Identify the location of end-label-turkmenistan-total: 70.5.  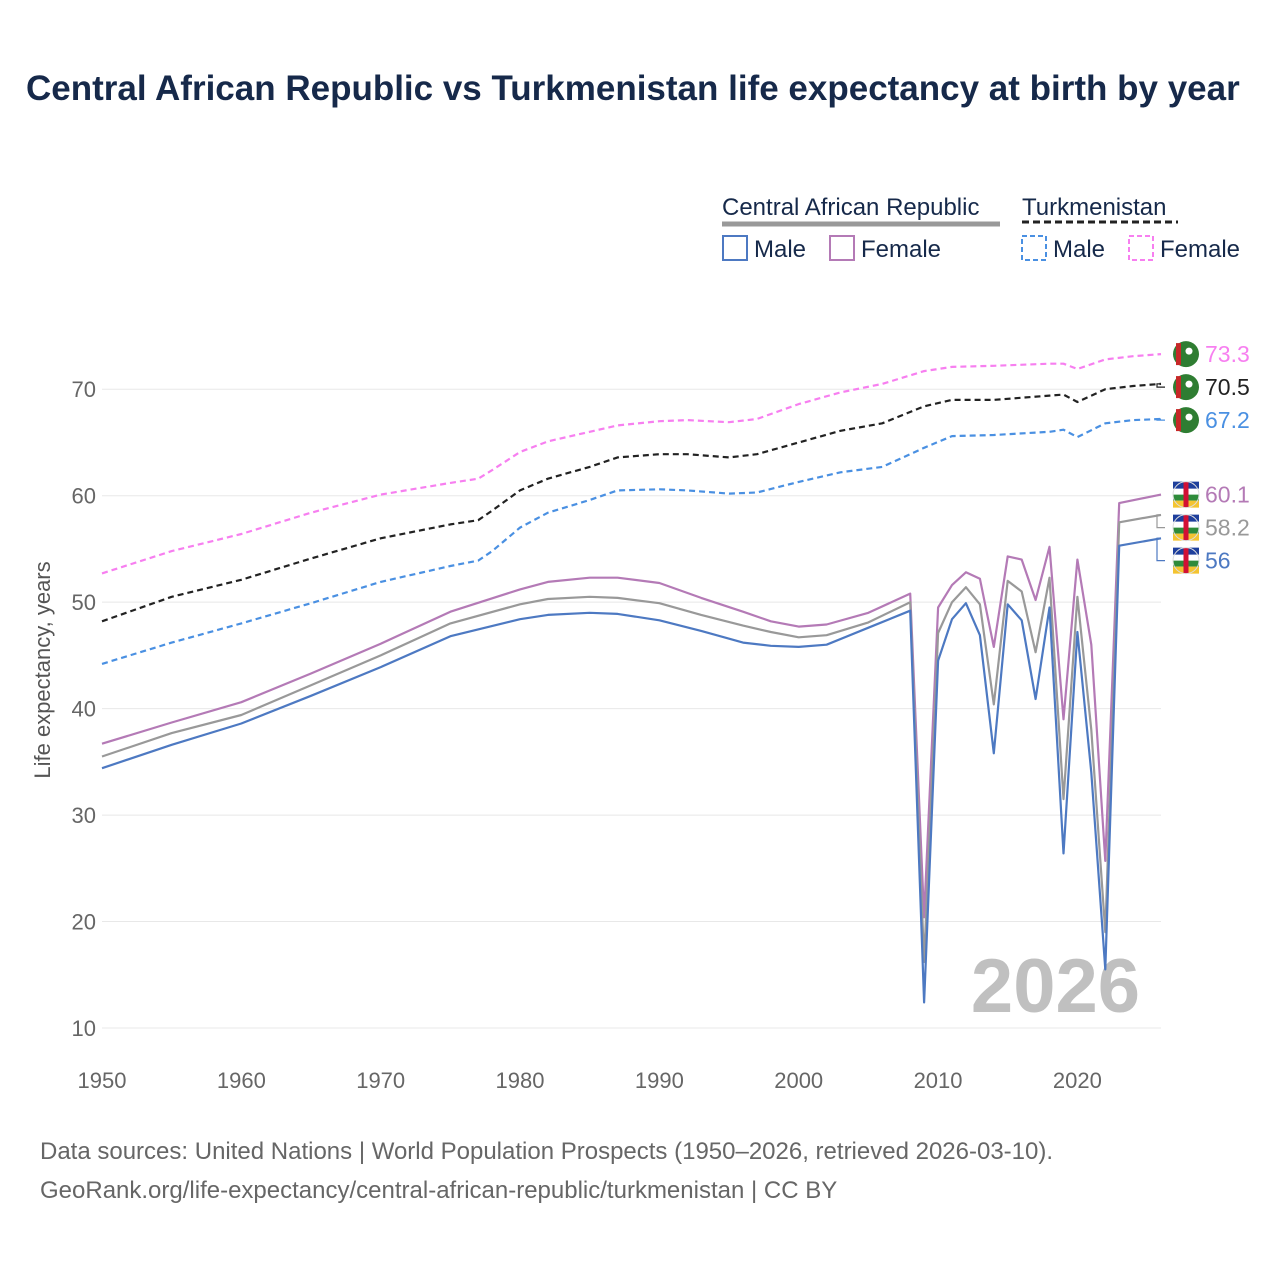
(1227, 387).